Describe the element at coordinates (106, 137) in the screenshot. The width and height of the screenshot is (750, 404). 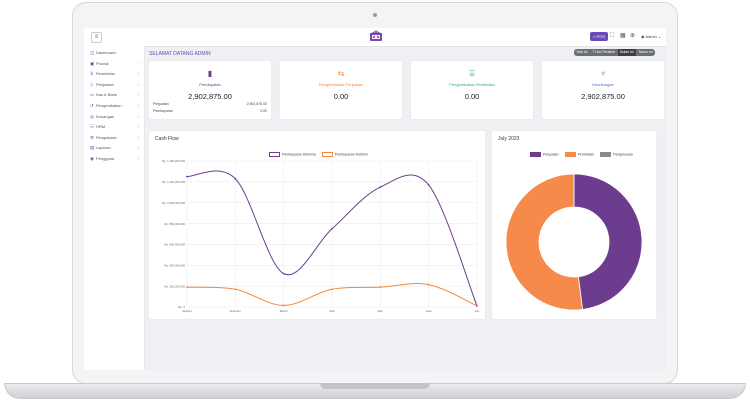
I see `sidebar-item-label: Pengaturan` at that location.